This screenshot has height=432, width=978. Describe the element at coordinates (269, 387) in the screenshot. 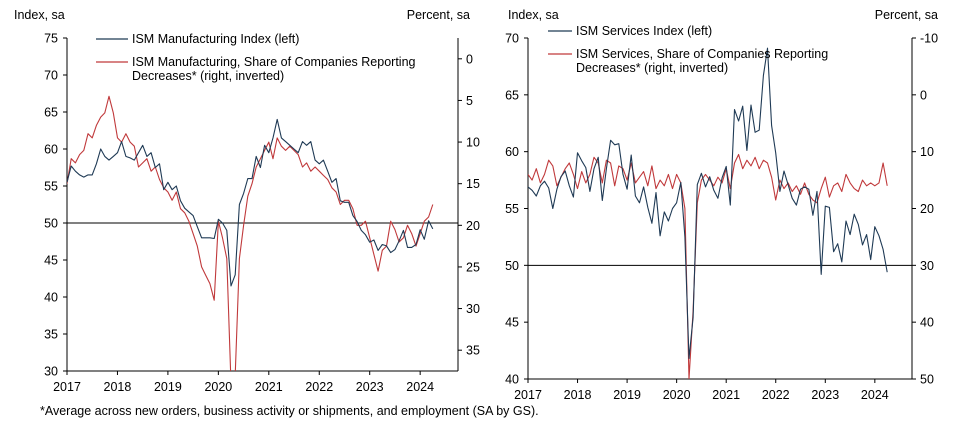

I see `chart1-x-tick-label: 2021` at that location.